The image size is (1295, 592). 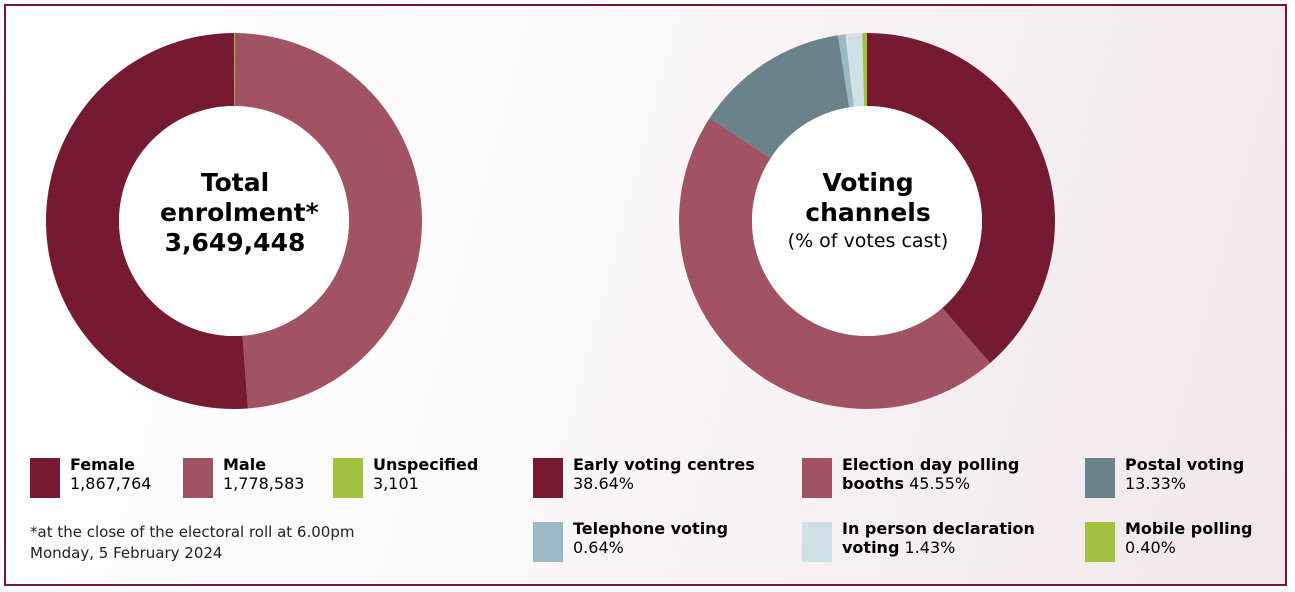 What do you see at coordinates (871, 547) in the screenshot?
I see `legend-label-cont: voting` at bounding box center [871, 547].